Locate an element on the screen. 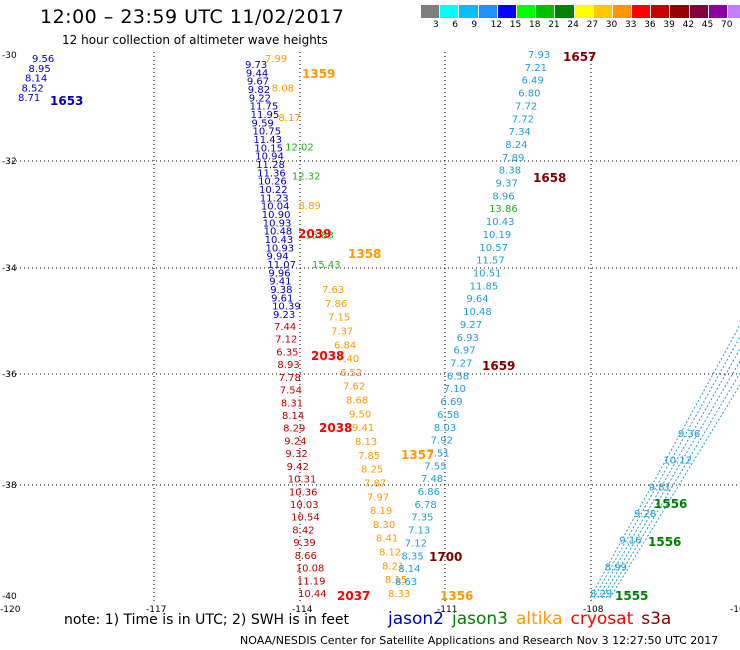 The width and height of the screenshot is (740, 650). wave-height-value: 7.15 is located at coordinates (339, 318).